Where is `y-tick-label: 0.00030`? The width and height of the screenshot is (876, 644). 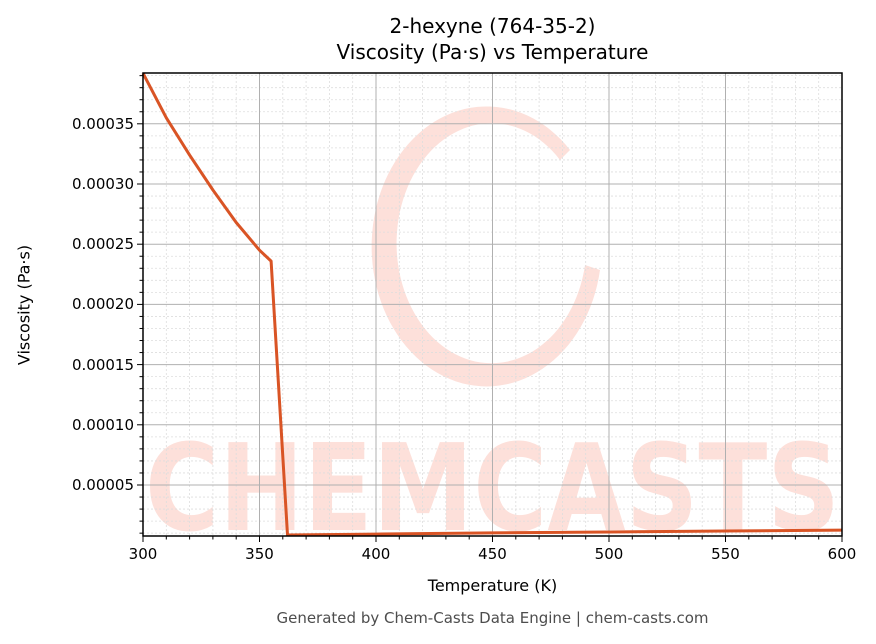 y-tick-label: 0.00030 is located at coordinates (102, 184).